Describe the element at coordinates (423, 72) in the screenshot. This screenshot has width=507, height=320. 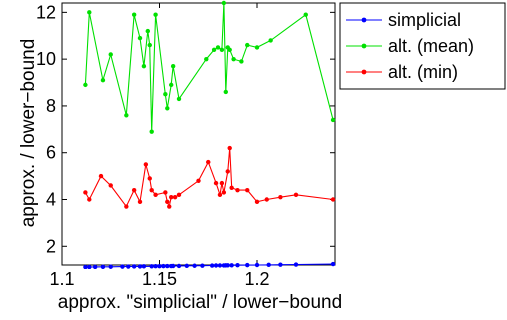
I see `legend-label-alt-min: alt. (min)` at that location.